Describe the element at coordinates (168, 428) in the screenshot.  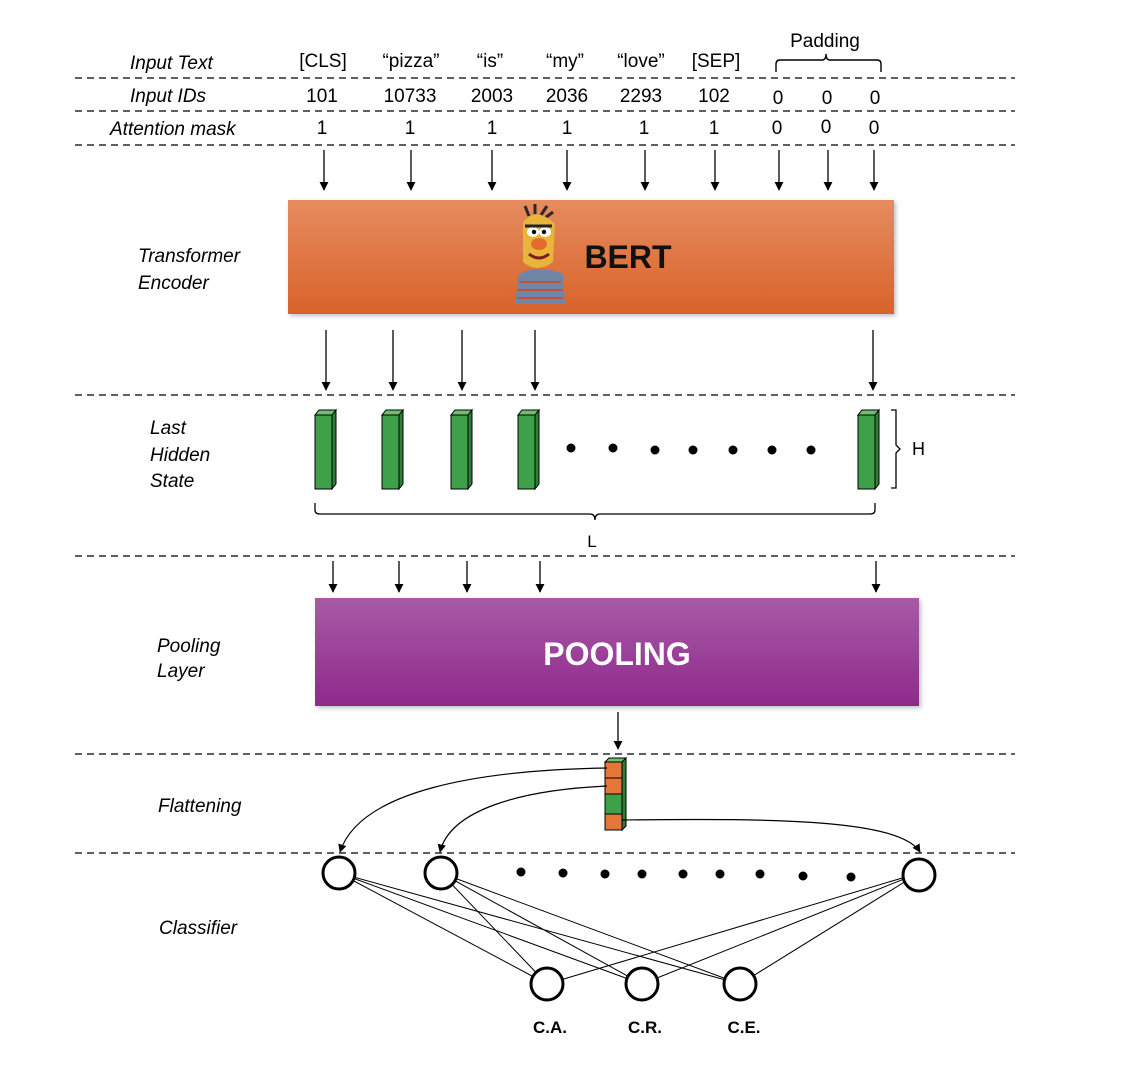
I see `hidden-state-label: Last` at that location.